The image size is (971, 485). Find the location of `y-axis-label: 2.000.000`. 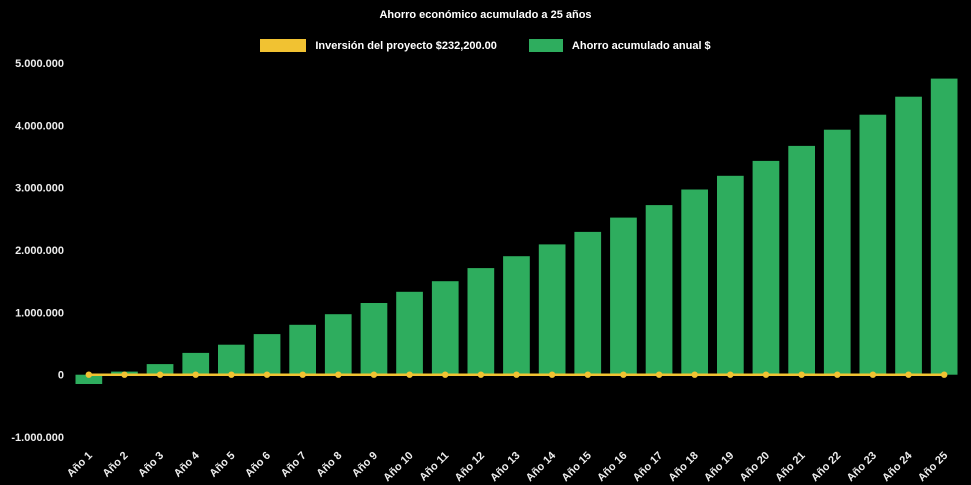

y-axis-label: 2.000.000 is located at coordinates (39, 251).